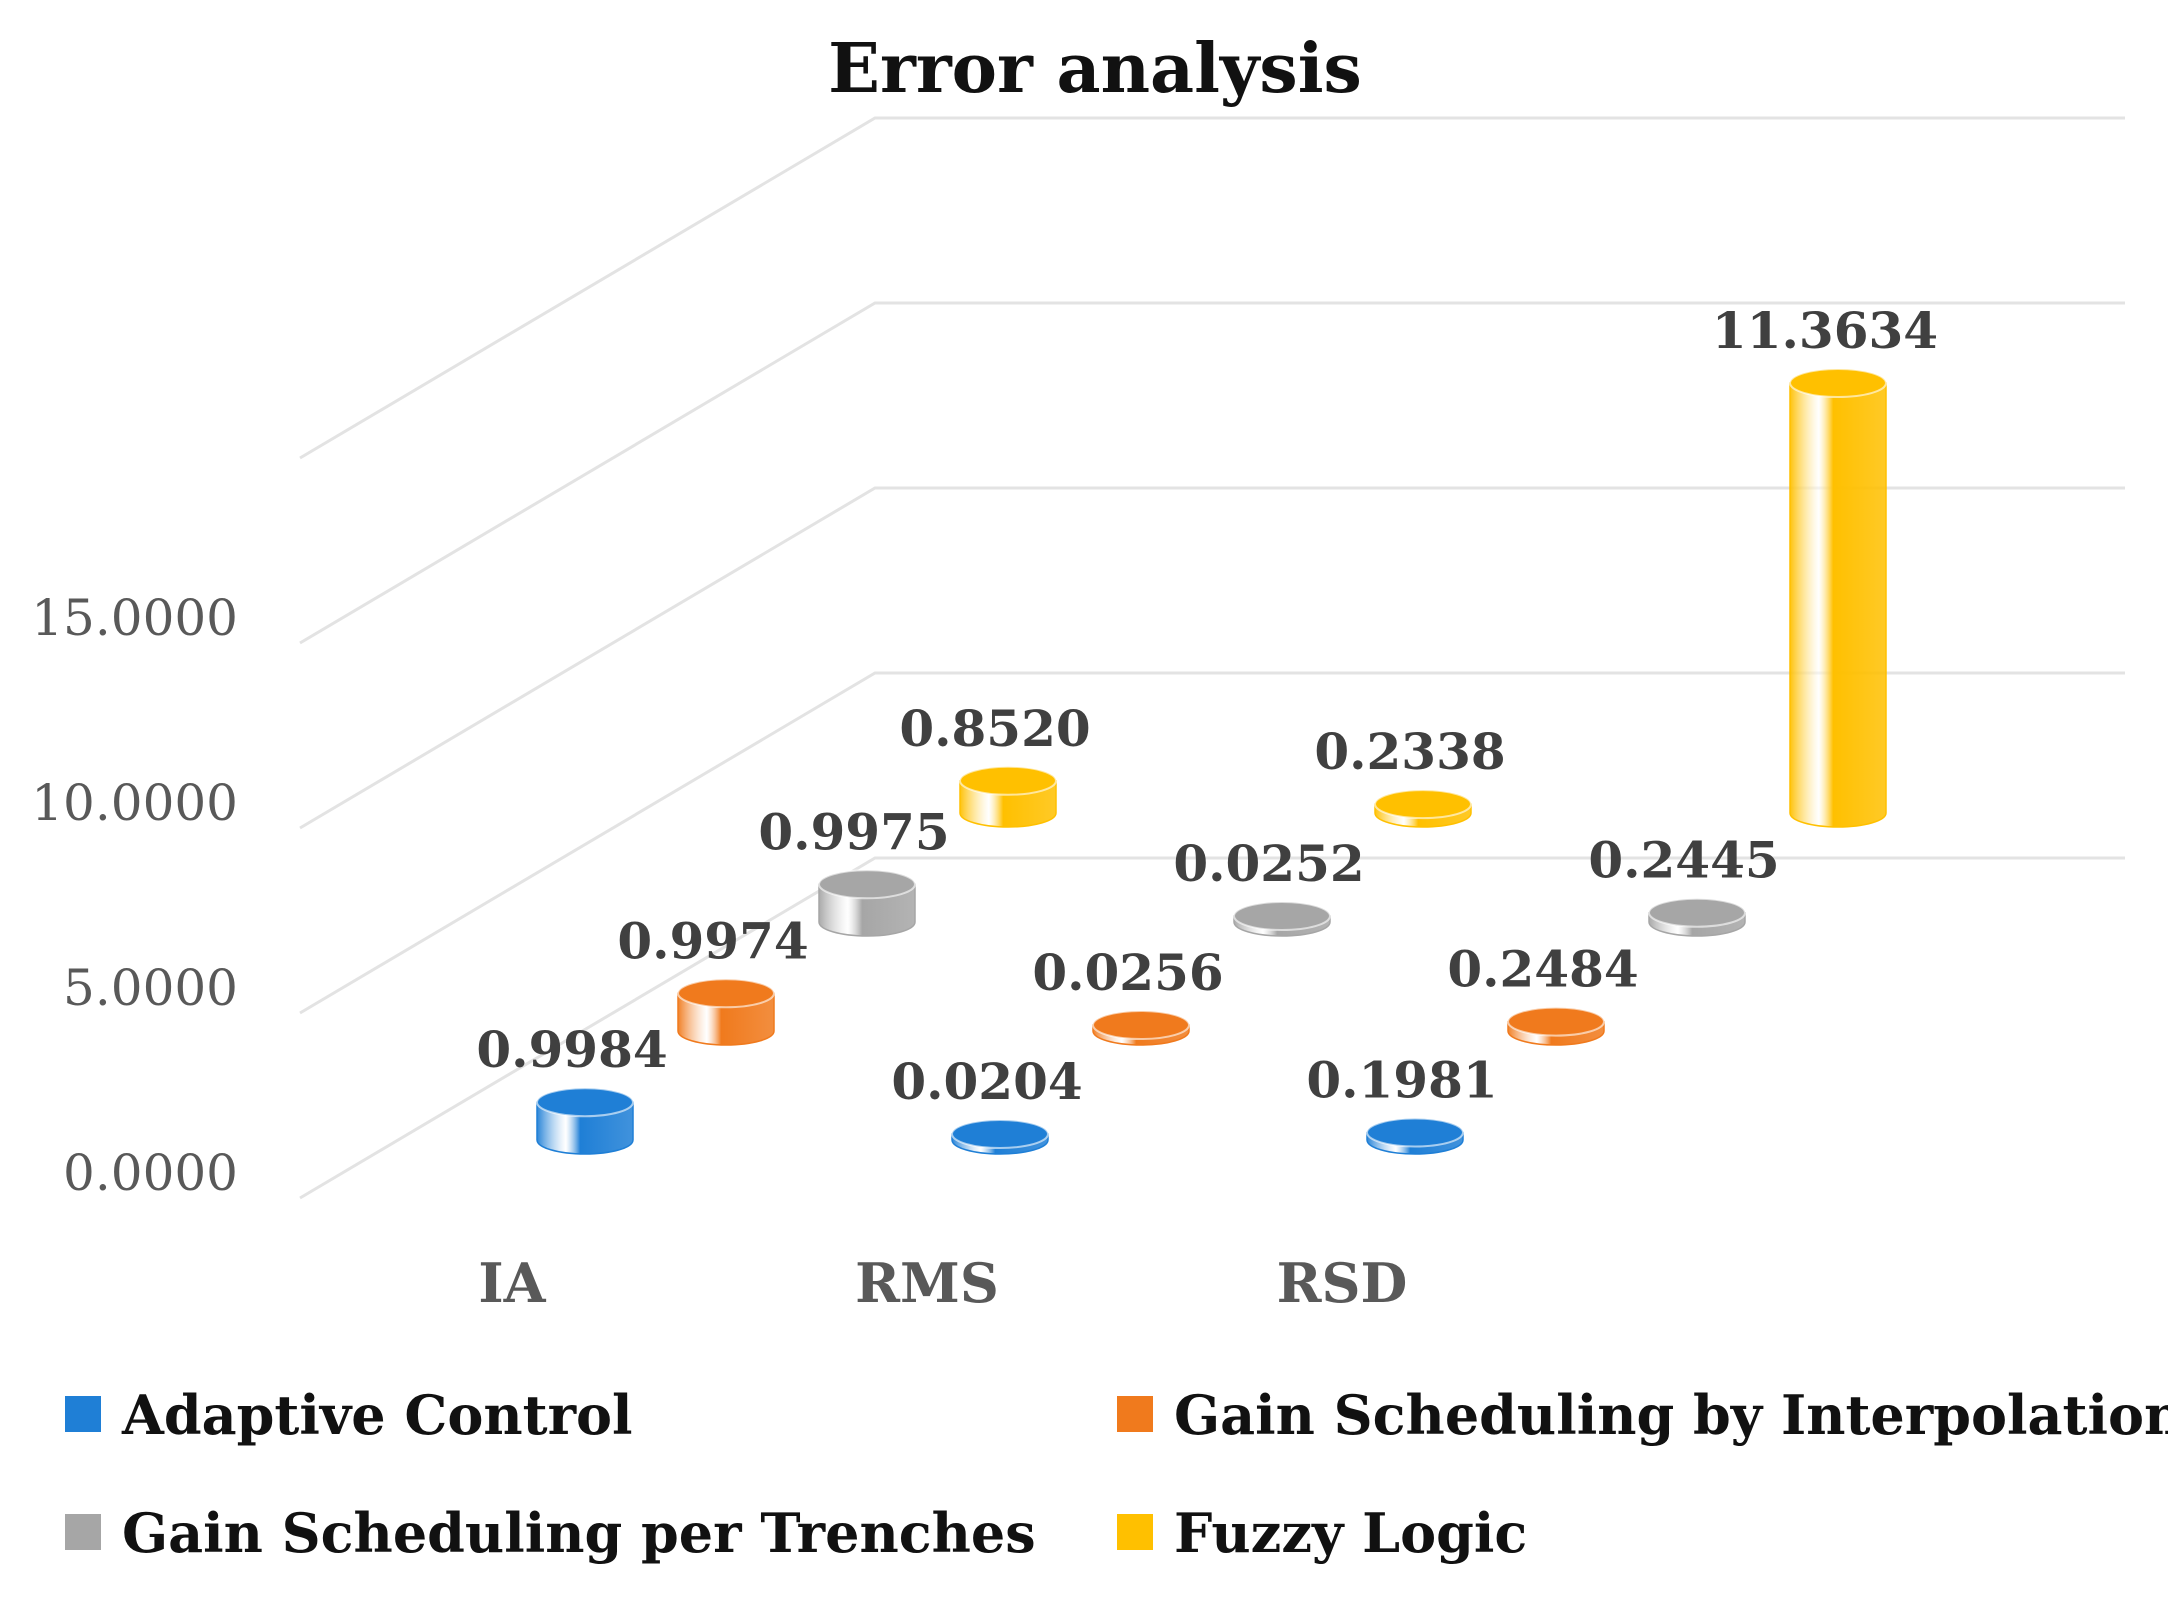 The image size is (2168, 1608). I want to click on legend-label: Gain Scheduling per Trenches, so click(579, 1533).